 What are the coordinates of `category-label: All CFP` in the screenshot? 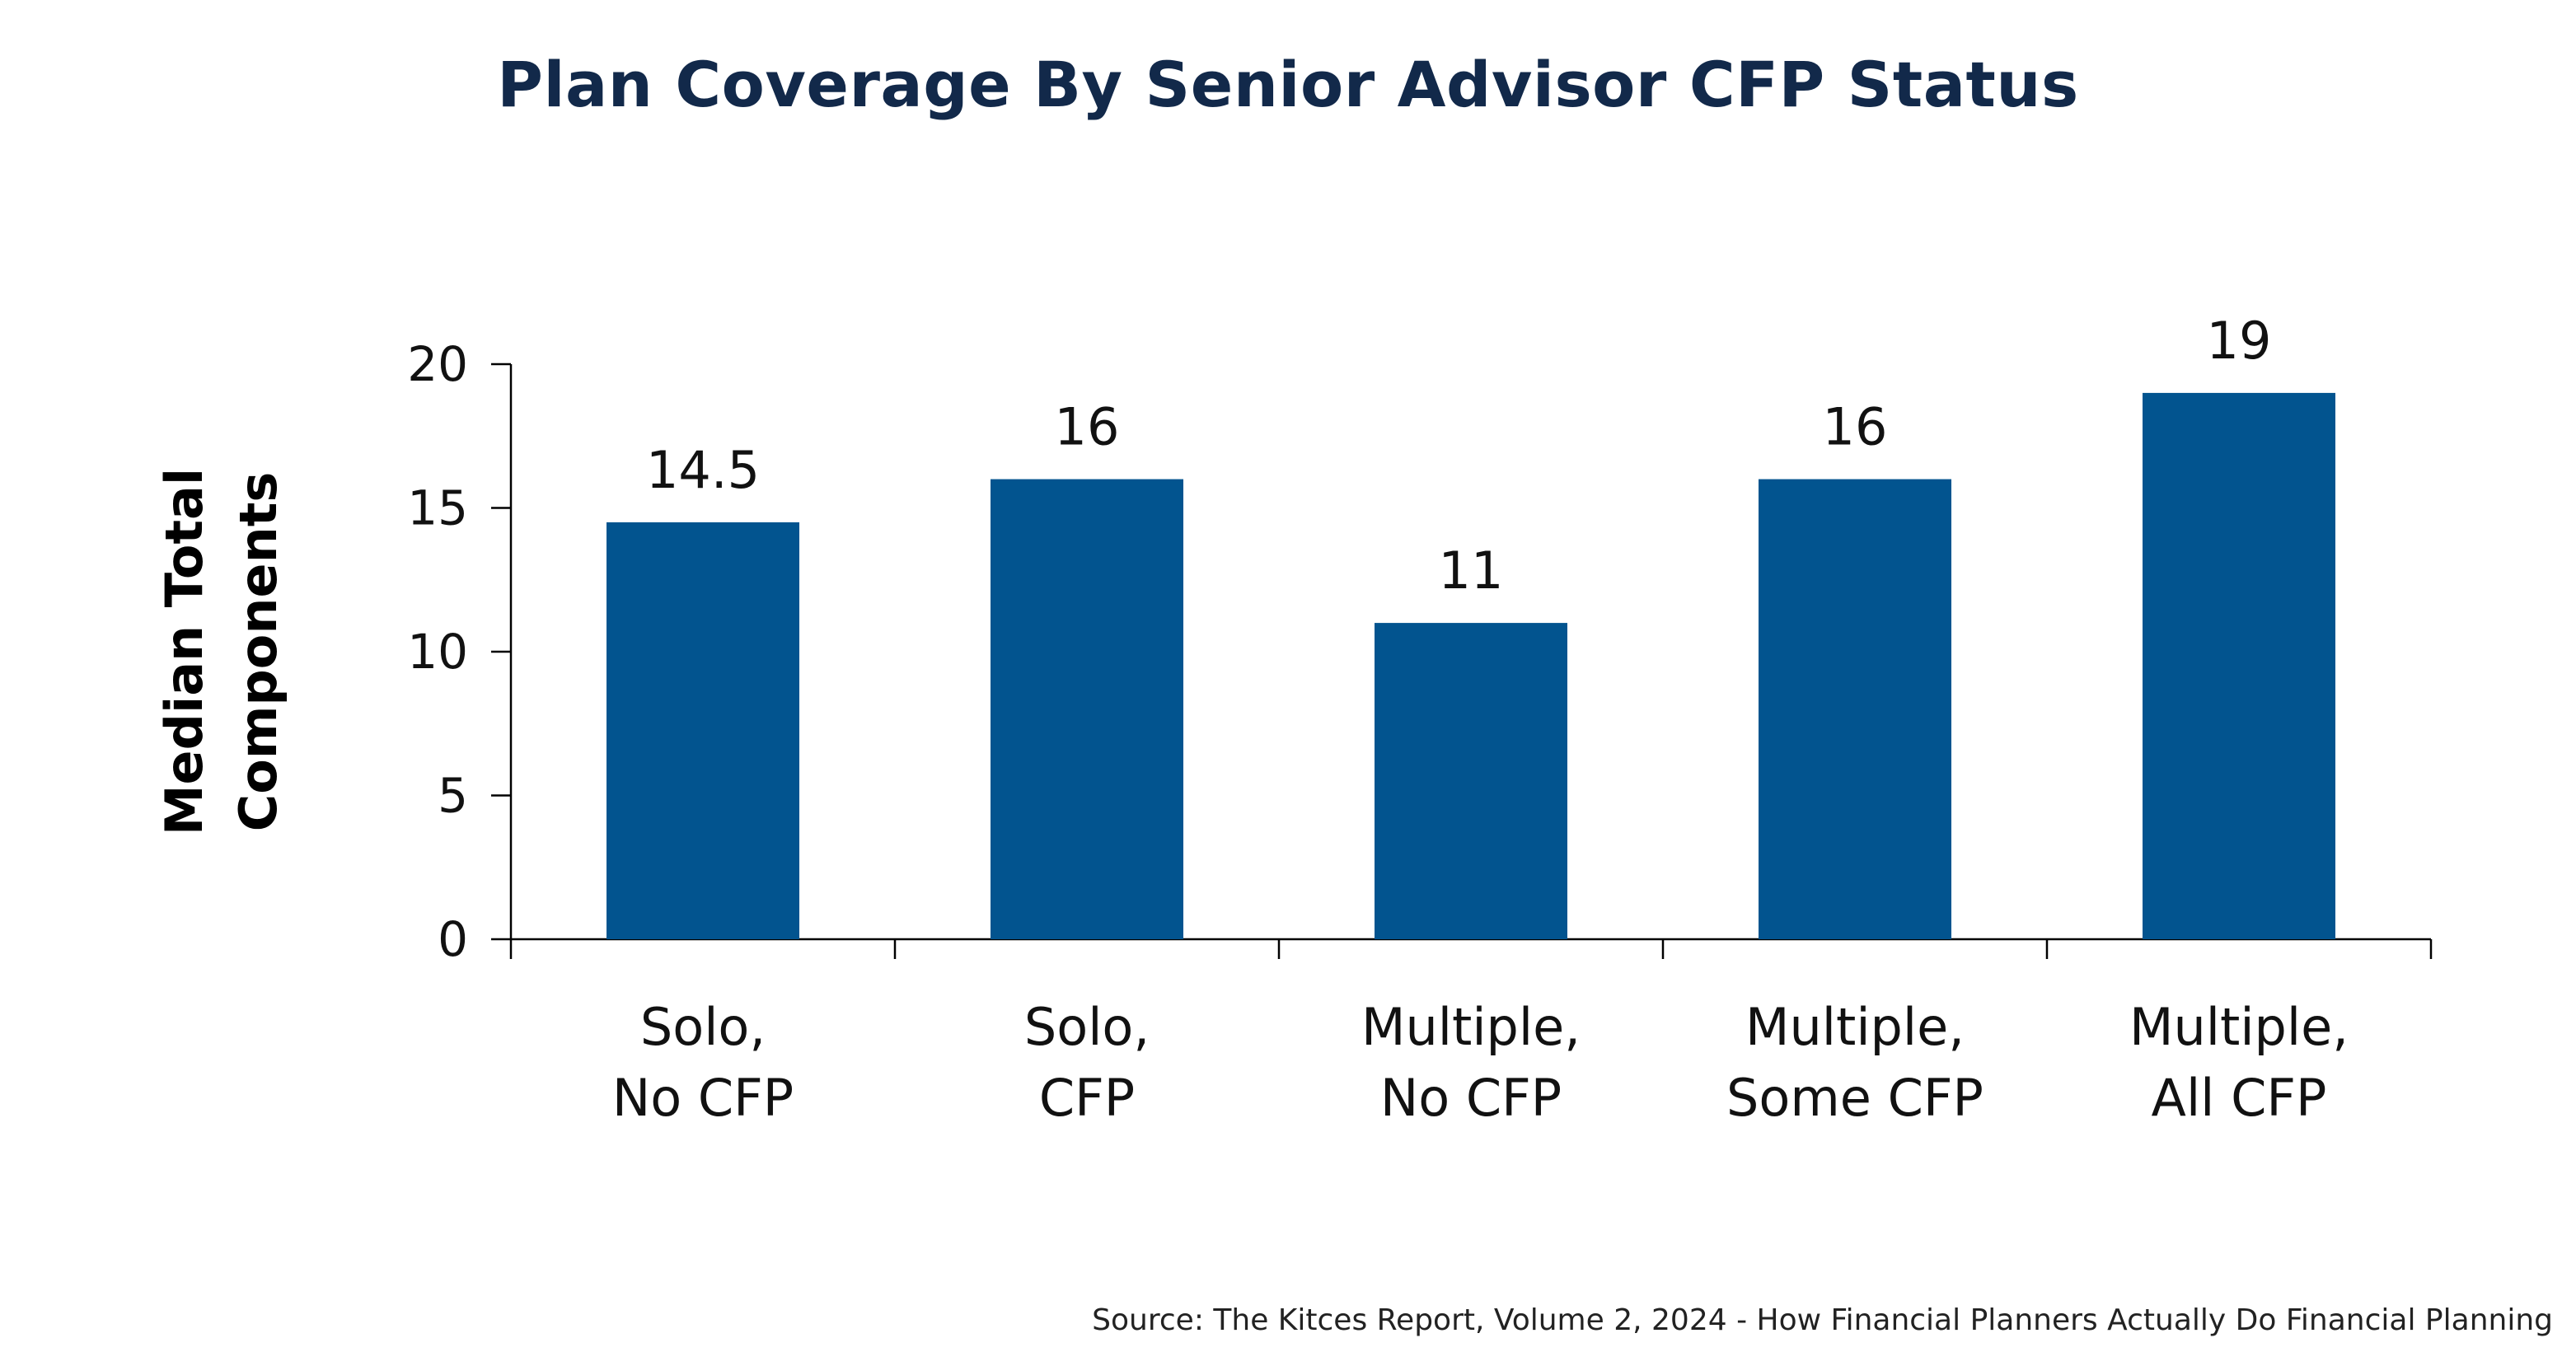 It's located at (2239, 1098).